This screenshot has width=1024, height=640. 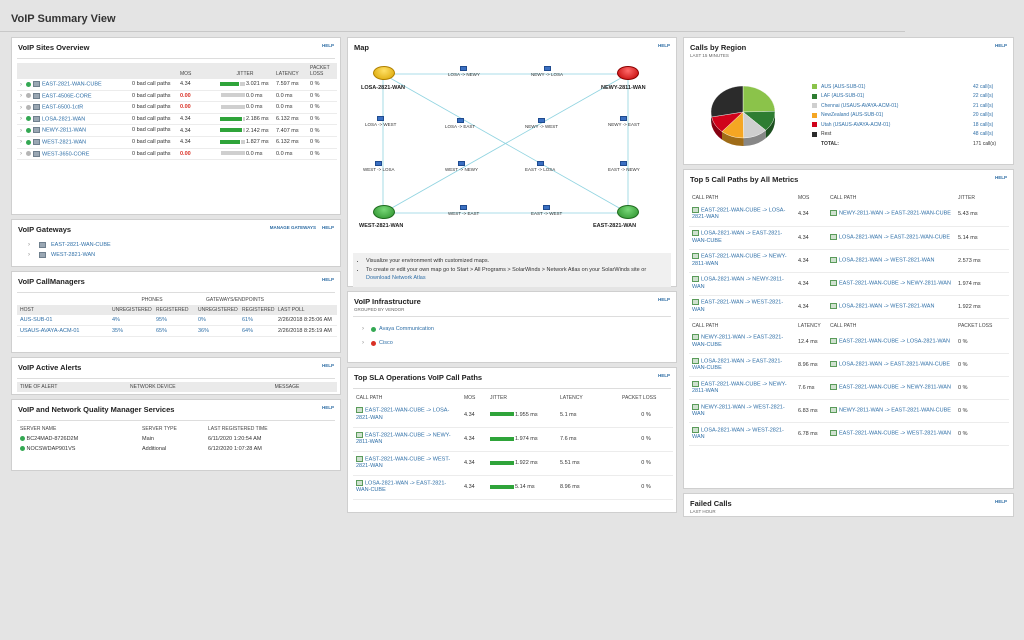 I want to click on link-label: EAST -> WEST, so click(x=546, y=210).